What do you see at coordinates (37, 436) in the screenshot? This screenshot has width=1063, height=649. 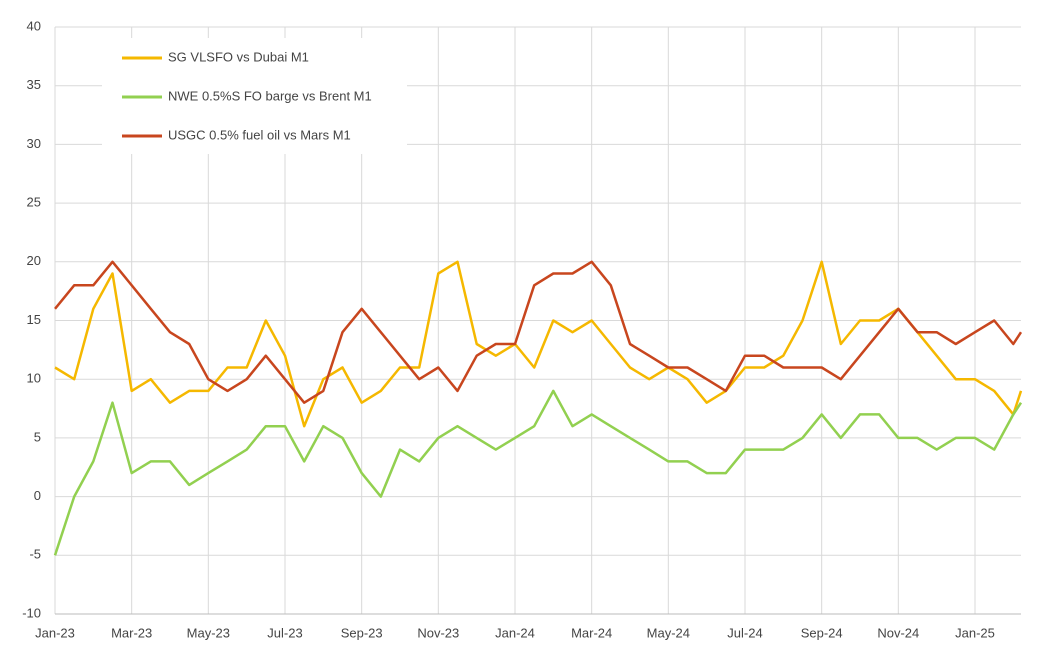 I see `y-tick-label: 5` at bounding box center [37, 436].